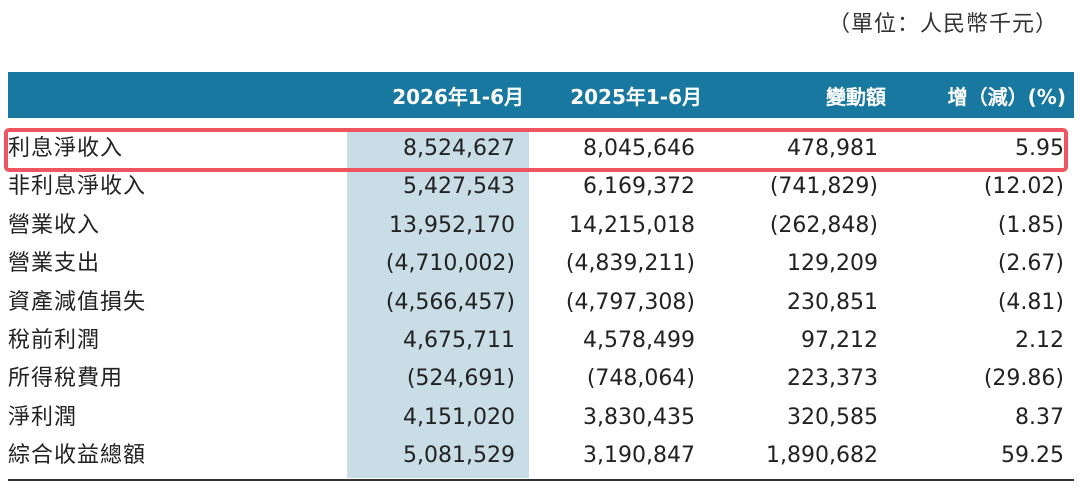 The image size is (1080, 488). Describe the element at coordinates (450, 264) in the screenshot. I see `value-2026: (4,710,002)` at that location.